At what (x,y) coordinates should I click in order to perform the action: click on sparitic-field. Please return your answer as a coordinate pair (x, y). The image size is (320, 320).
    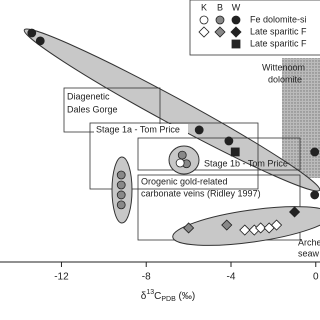
    Looking at the image, I should click on (246, 226).